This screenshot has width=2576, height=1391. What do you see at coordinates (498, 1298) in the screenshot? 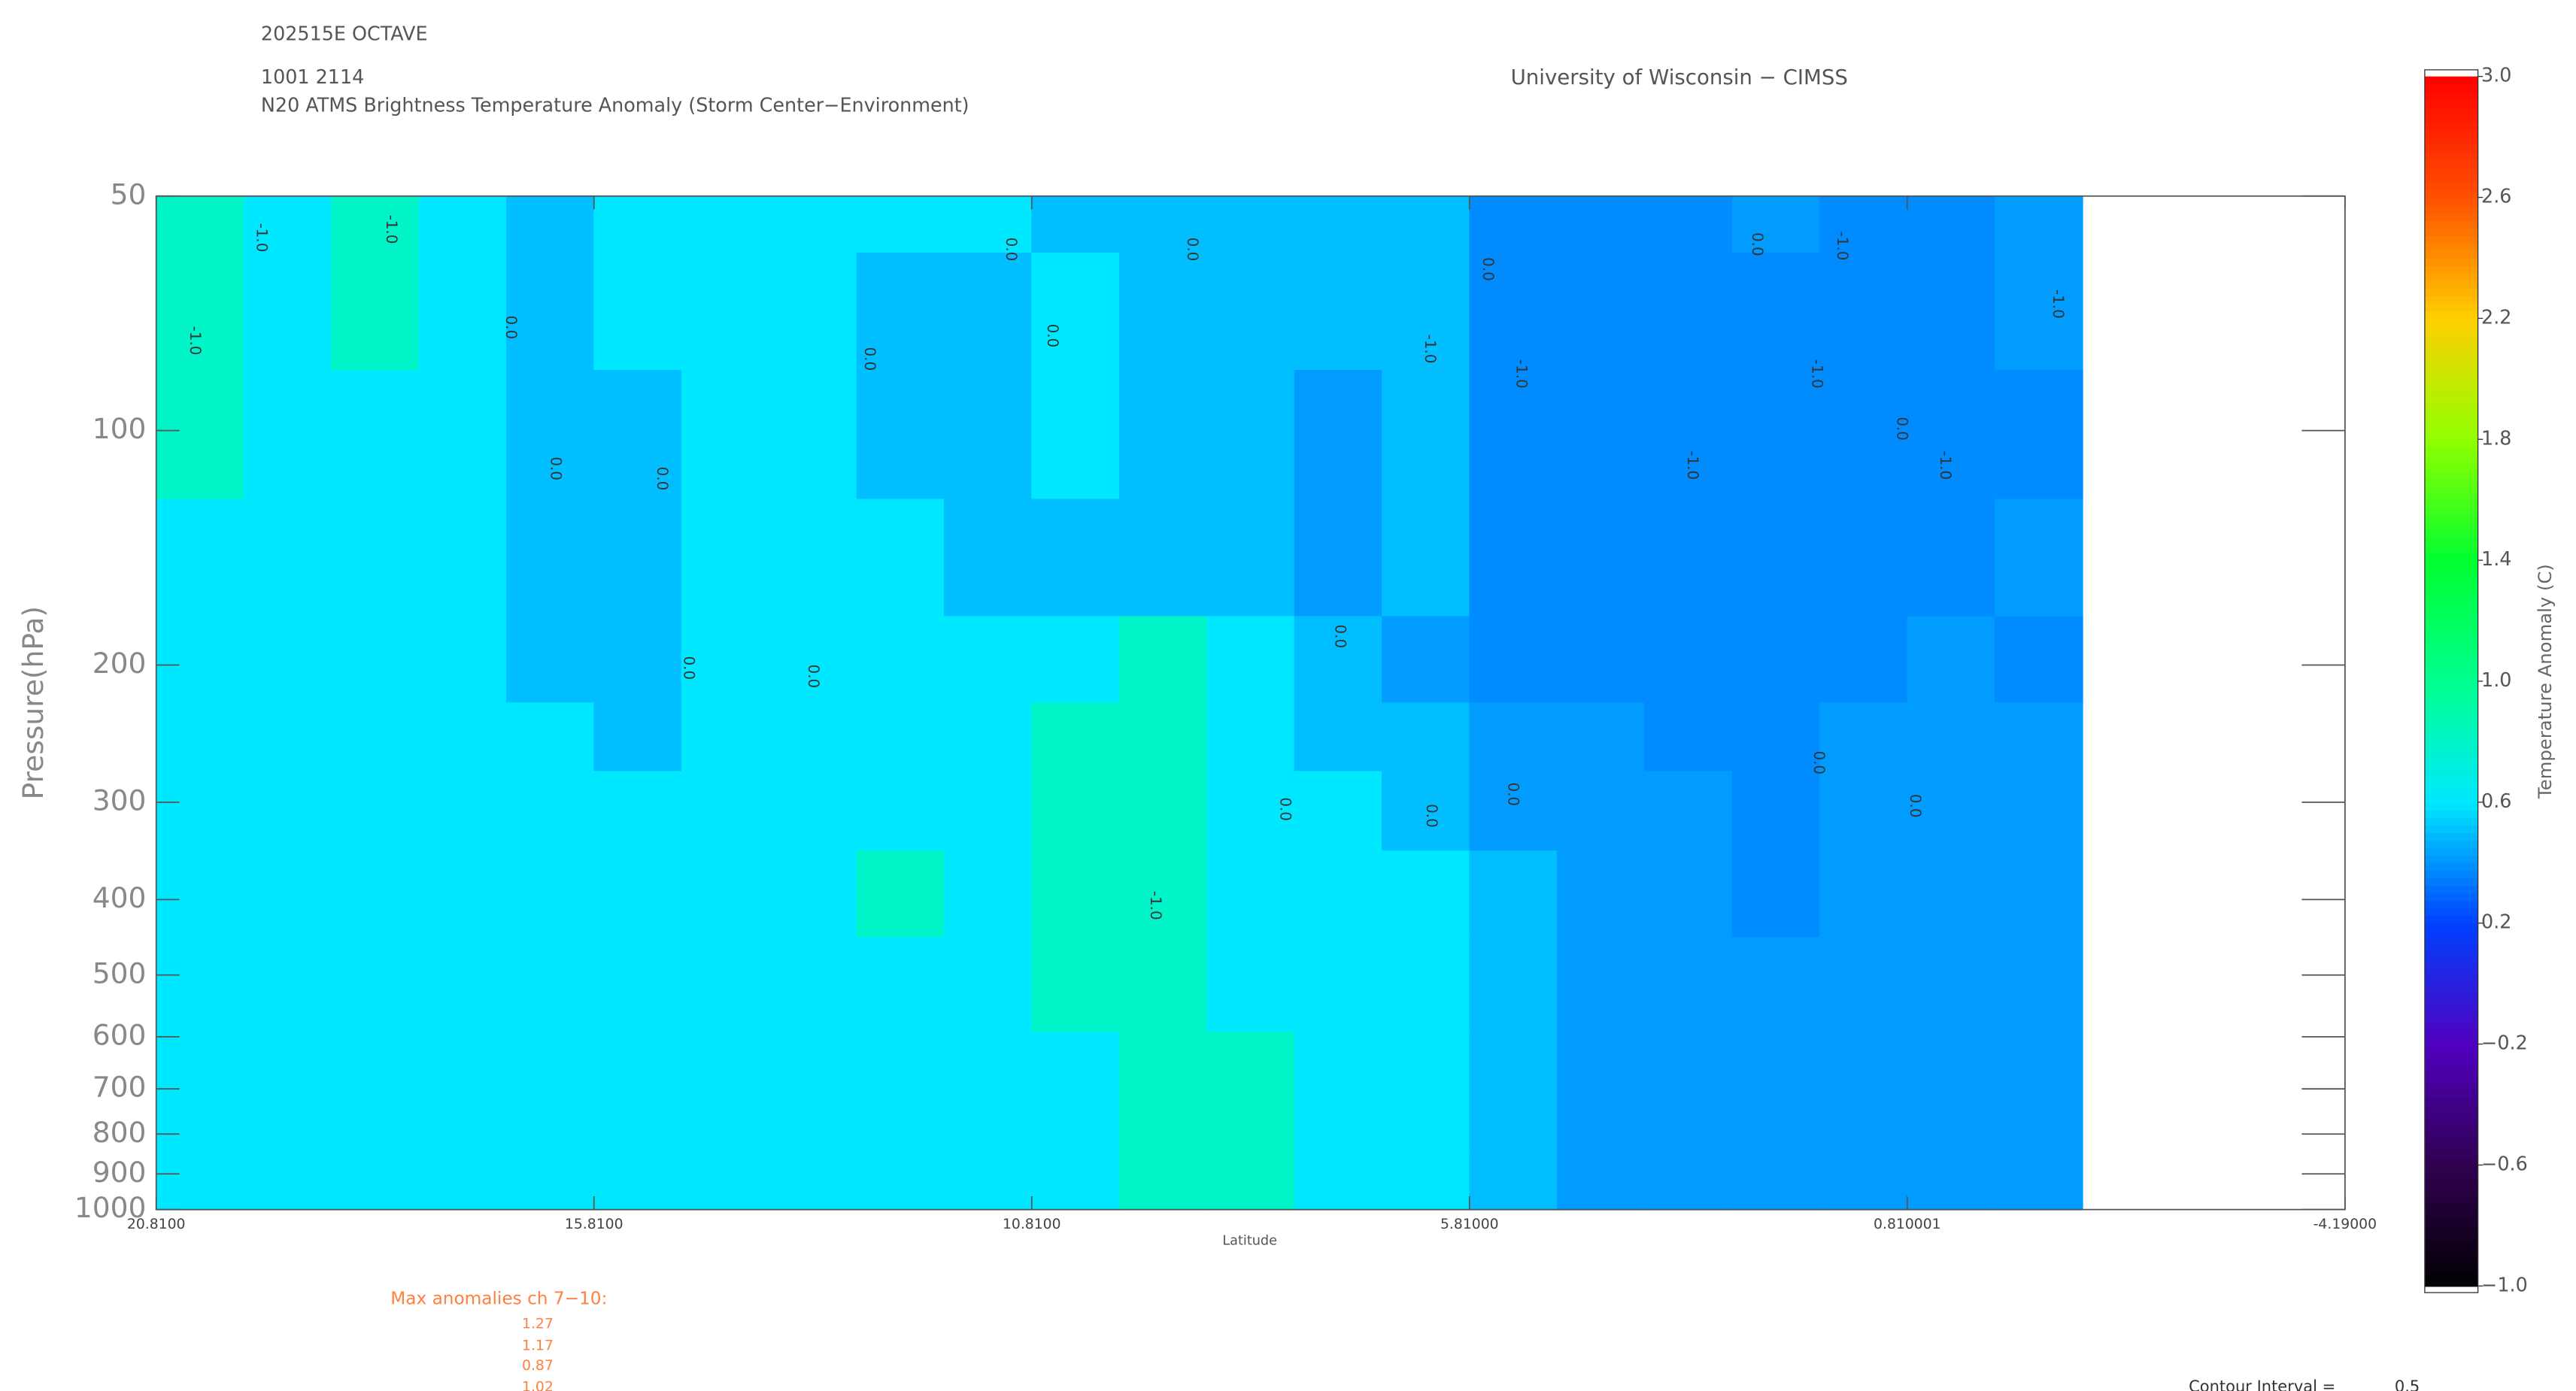
I see `max-anomalies-label: Max anomalies ch 7−10:` at bounding box center [498, 1298].